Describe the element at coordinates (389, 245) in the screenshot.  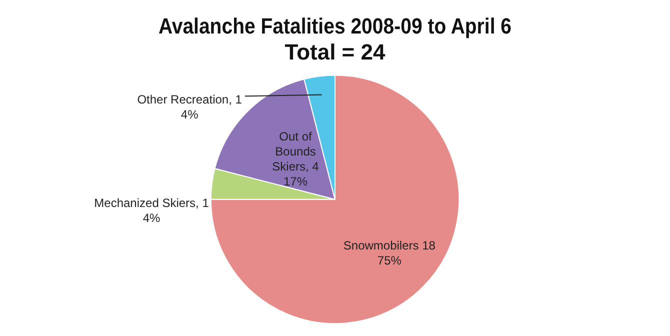
I see `slice-label: Snowmobilers 18` at that location.